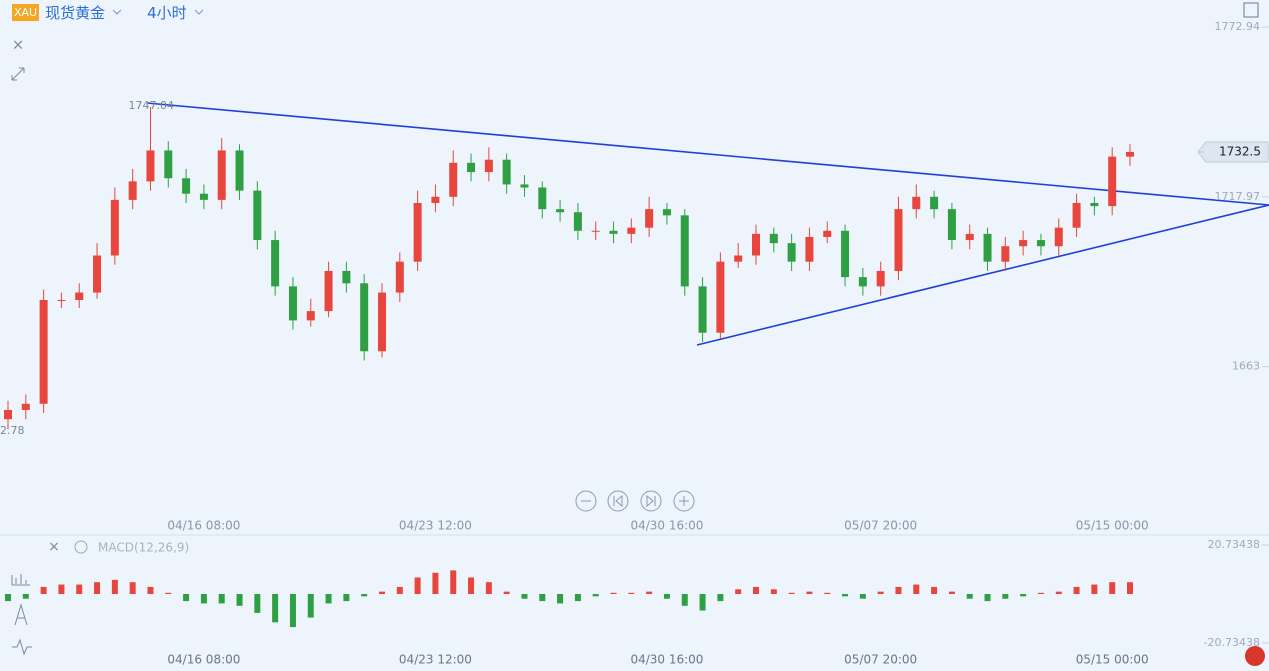 The image size is (1269, 671). Describe the element at coordinates (151, 105) in the screenshot. I see `max-label: 1747.04` at that location.